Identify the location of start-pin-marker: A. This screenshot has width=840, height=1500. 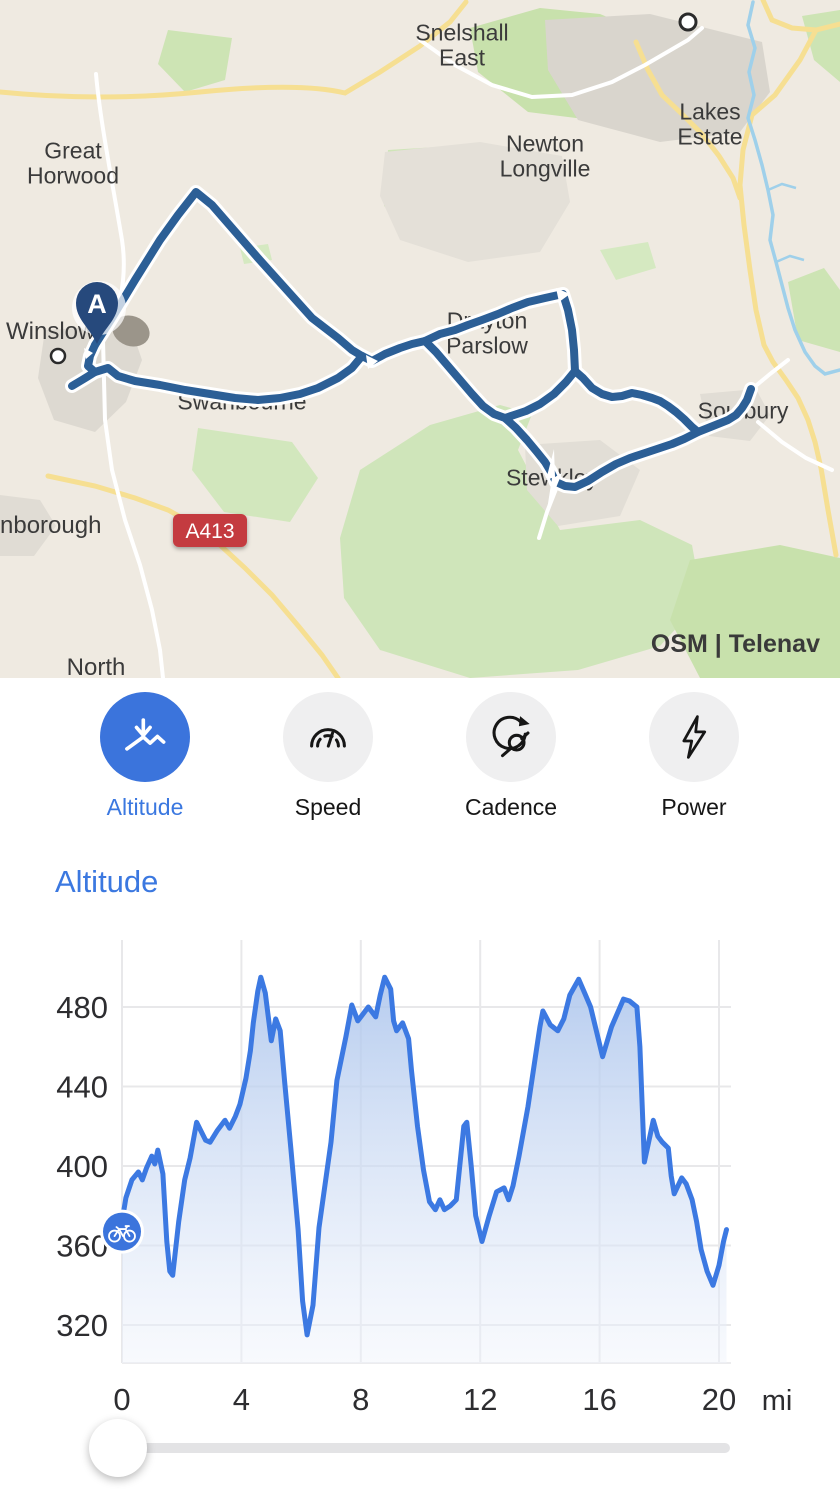
(99, 312).